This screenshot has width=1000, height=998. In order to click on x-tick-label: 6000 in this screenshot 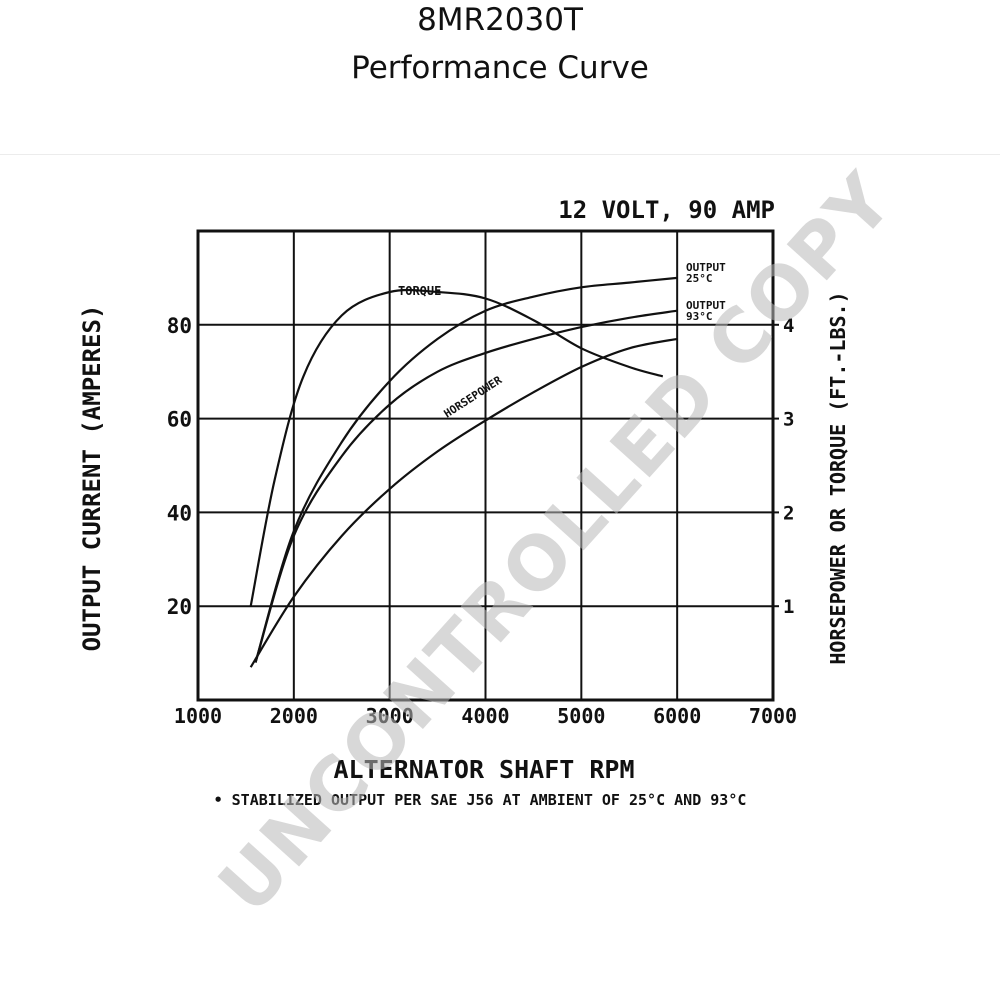, I will do `click(677, 716)`.